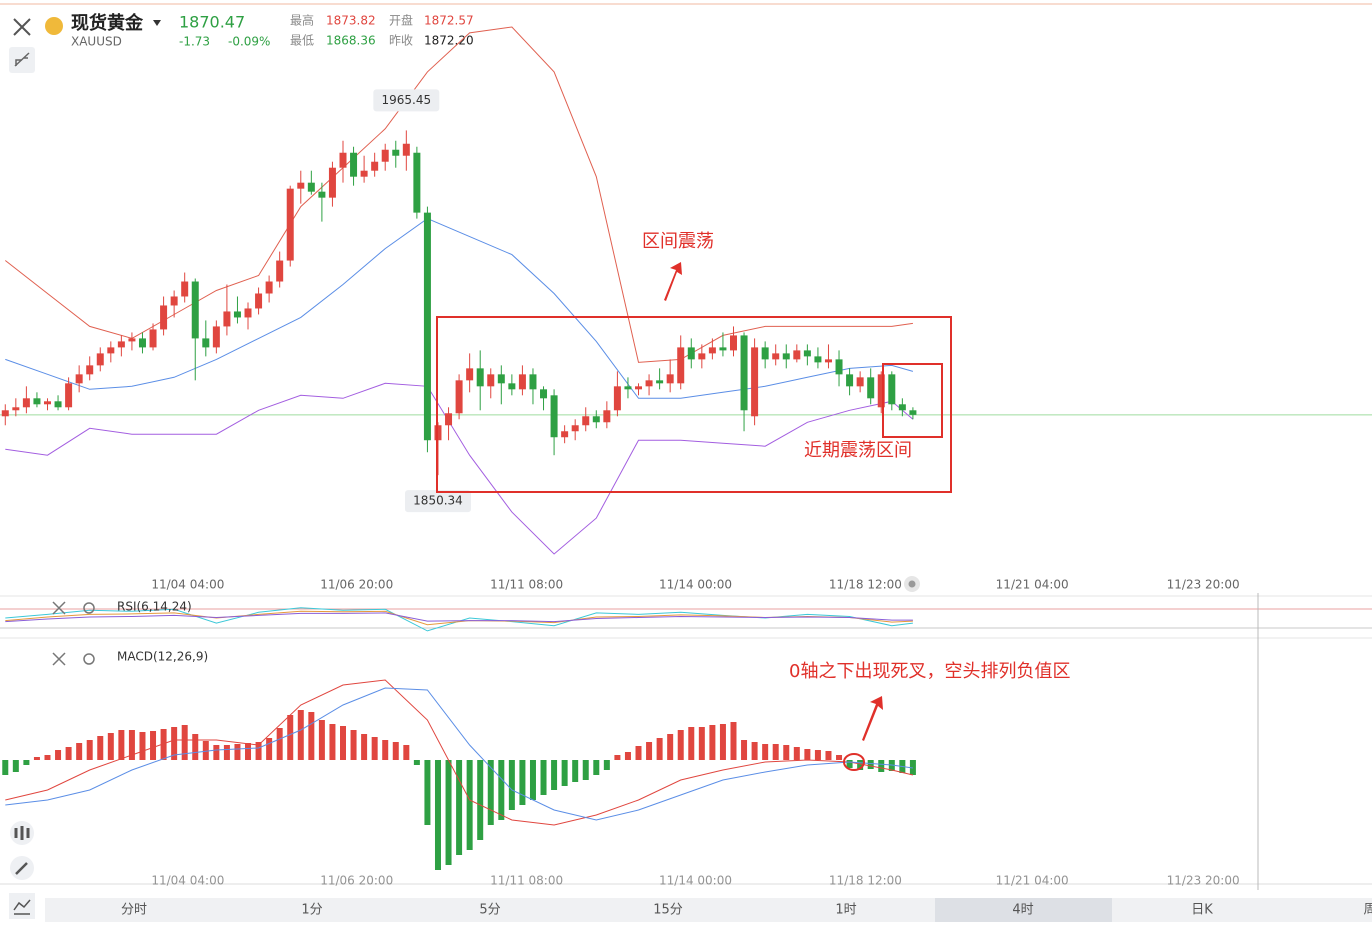 This screenshot has height=925, width=1372. Describe the element at coordinates (1203, 585) in the screenshot. I see `x-tick-label: 11/23 20:00` at that location.